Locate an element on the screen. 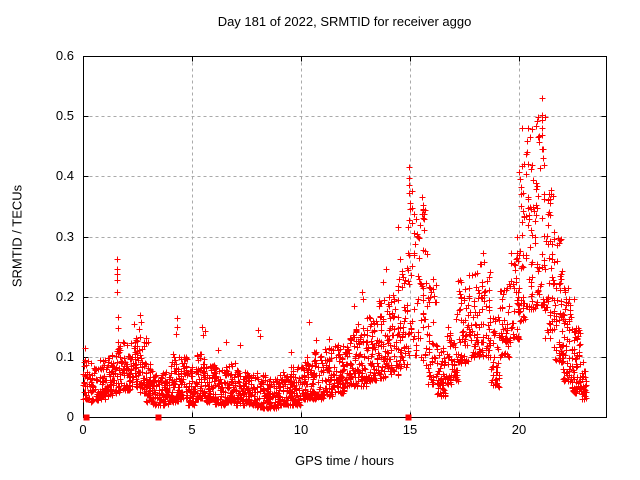  y-tick-label: 0.5 is located at coordinates (65, 115).